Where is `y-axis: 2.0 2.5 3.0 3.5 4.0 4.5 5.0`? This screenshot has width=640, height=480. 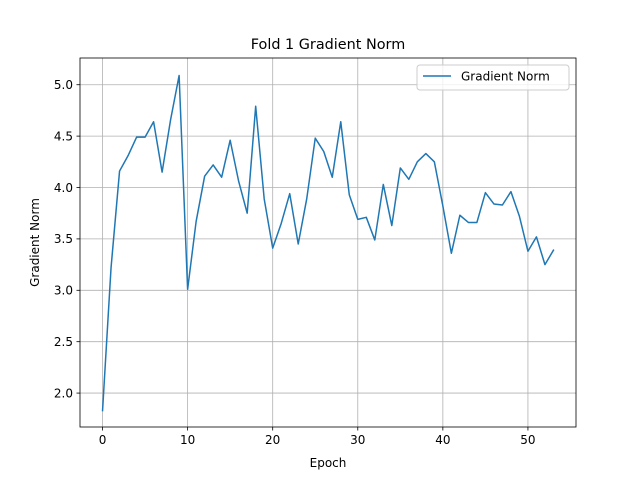
y-axis: 2.0 2.5 3.0 3.5 4.0 4.5 5.0 is located at coordinates (67, 239).